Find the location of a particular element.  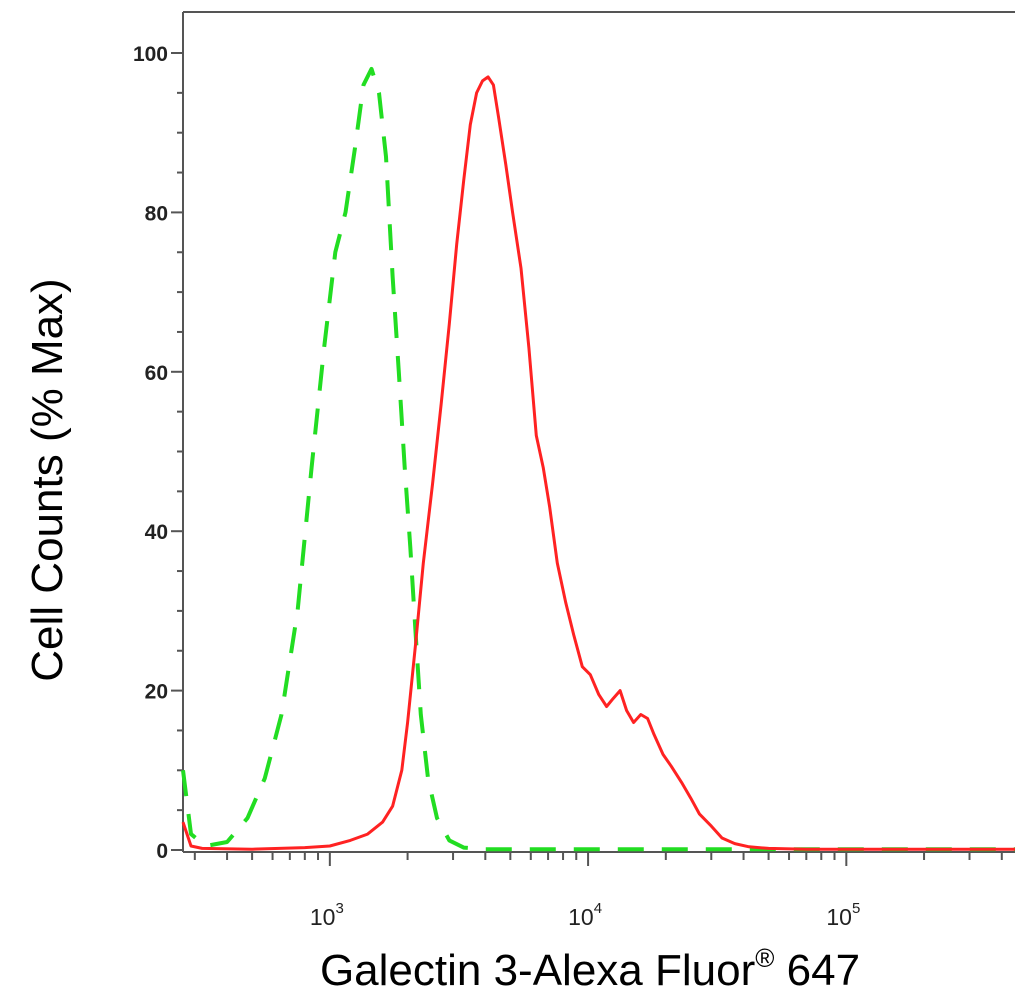

x-axis-title: Galectin 3-Alexa Fluor® 647 is located at coordinates (590, 969).